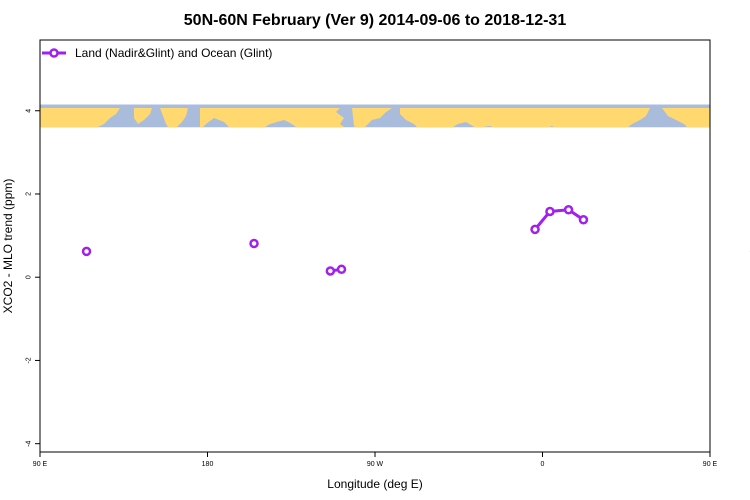 The height and width of the screenshot is (500, 750). I want to click on x-axis: 90 E 180 90 W 0 90 E, so click(375, 460).